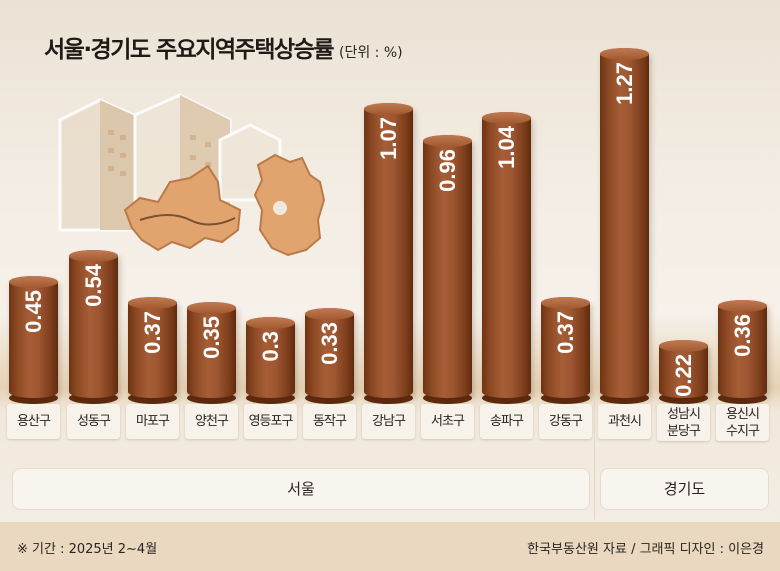 Image resolution: width=780 pixels, height=571 pixels. Describe the element at coordinates (189, 50) in the screenshot. I see `title-text: 서울·경기도 주요지역주택상승률` at that location.